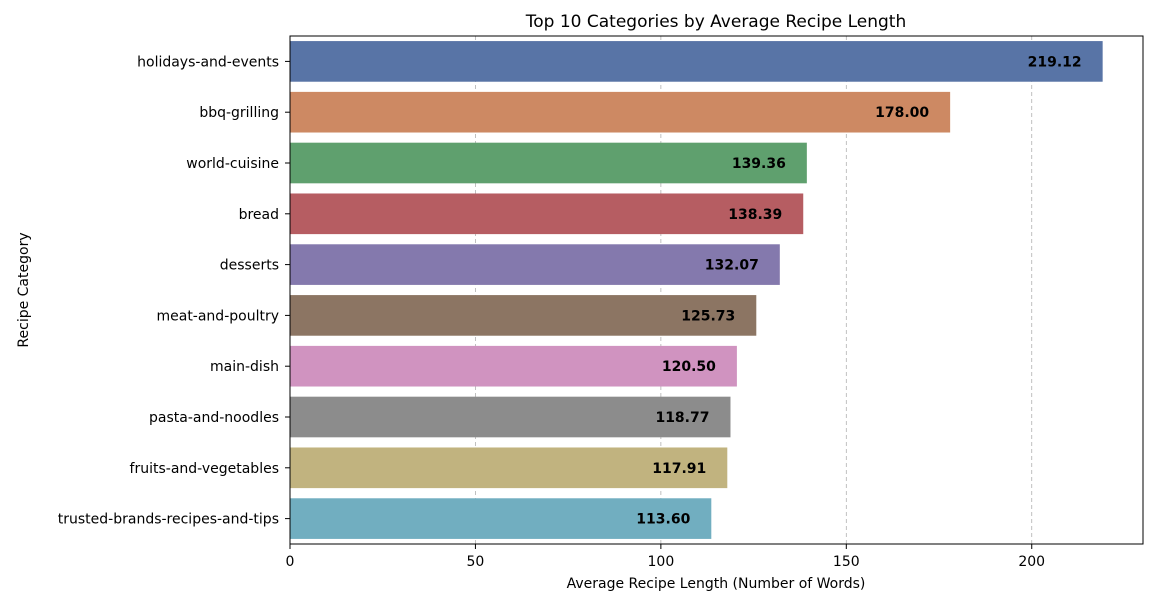 This screenshot has height=595, width=1159. Describe the element at coordinates (239, 113) in the screenshot. I see `y-tick-label: bbq-grilling` at that location.